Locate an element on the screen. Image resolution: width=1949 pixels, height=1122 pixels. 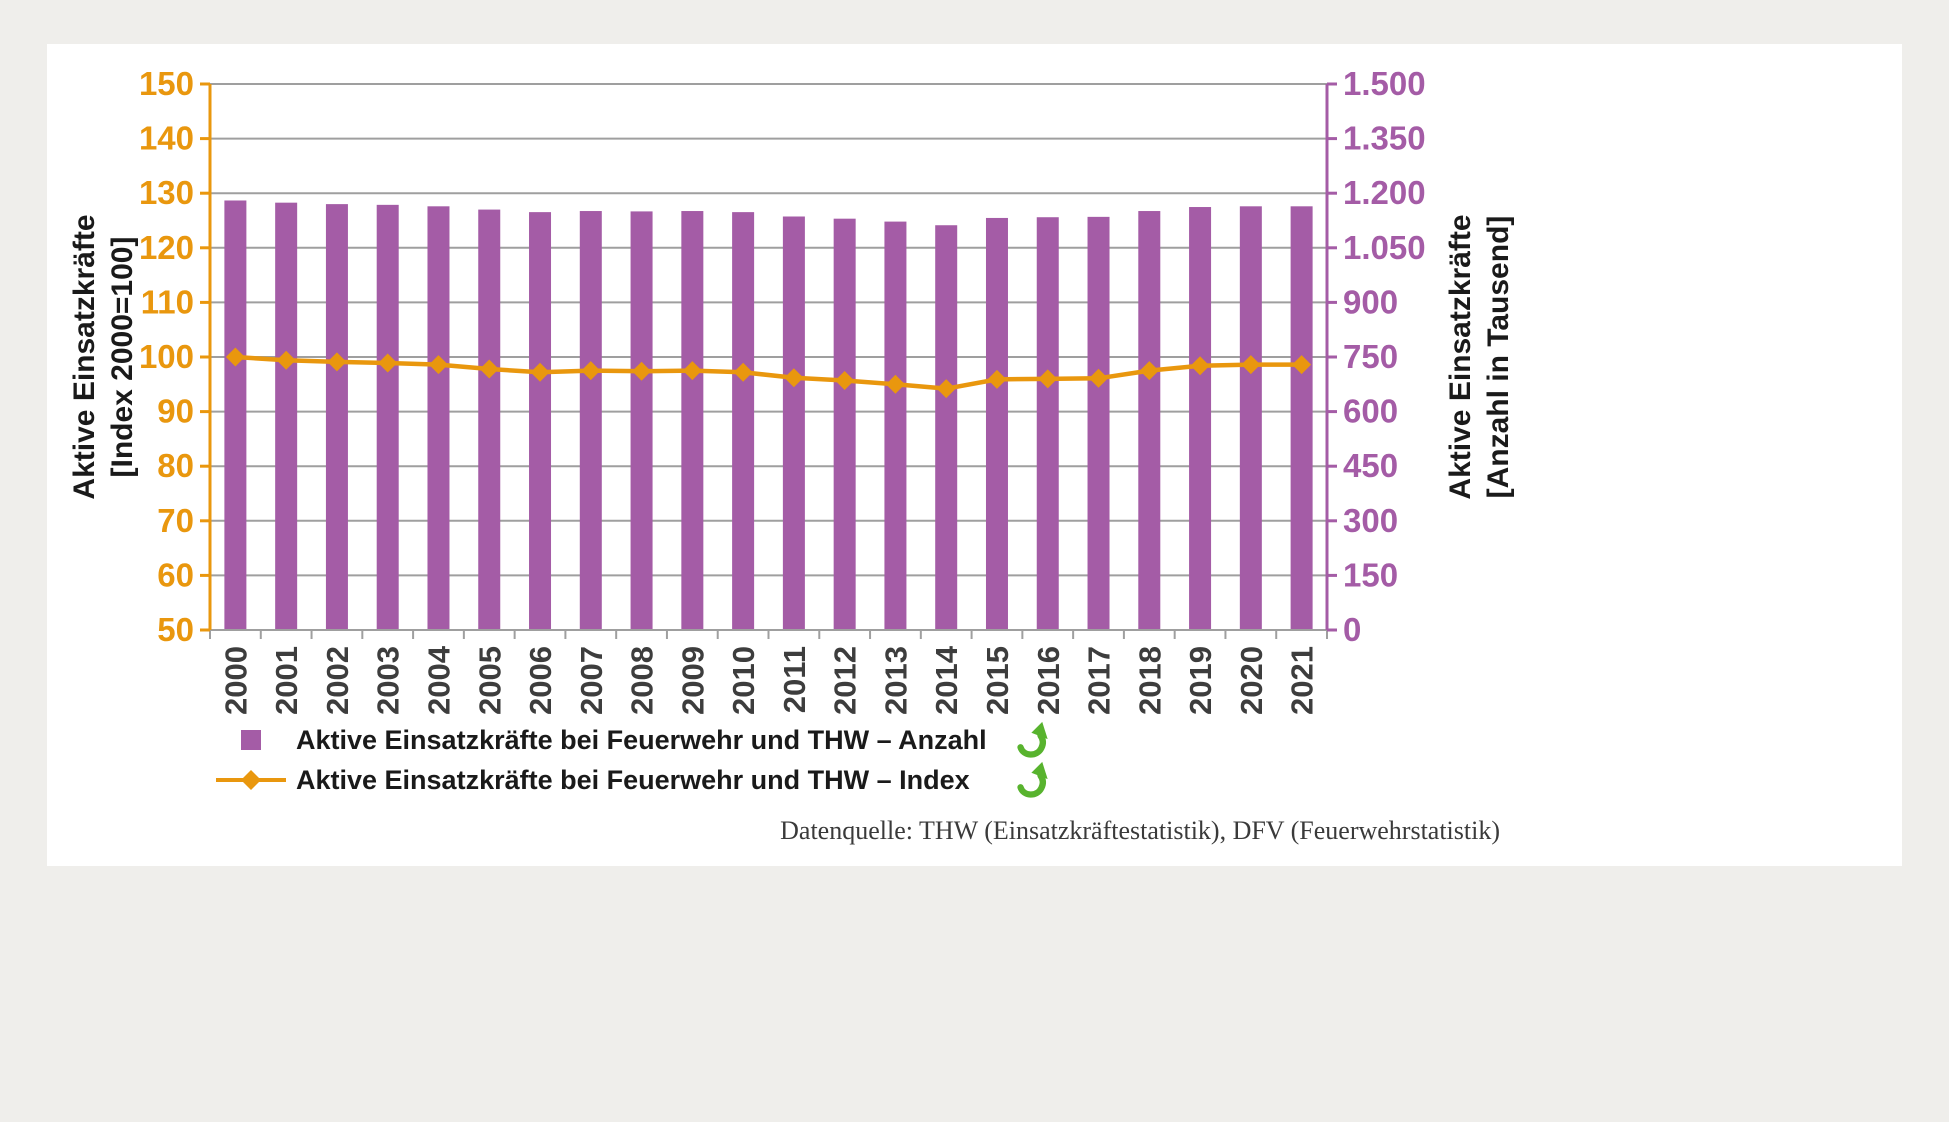
bar-2008 is located at coordinates (641, 420).